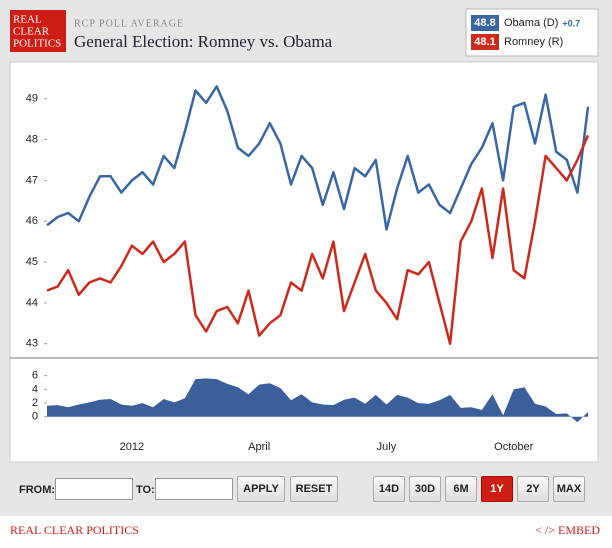 This screenshot has width=612, height=548. I want to click on x-tick-label: July, so click(387, 447).